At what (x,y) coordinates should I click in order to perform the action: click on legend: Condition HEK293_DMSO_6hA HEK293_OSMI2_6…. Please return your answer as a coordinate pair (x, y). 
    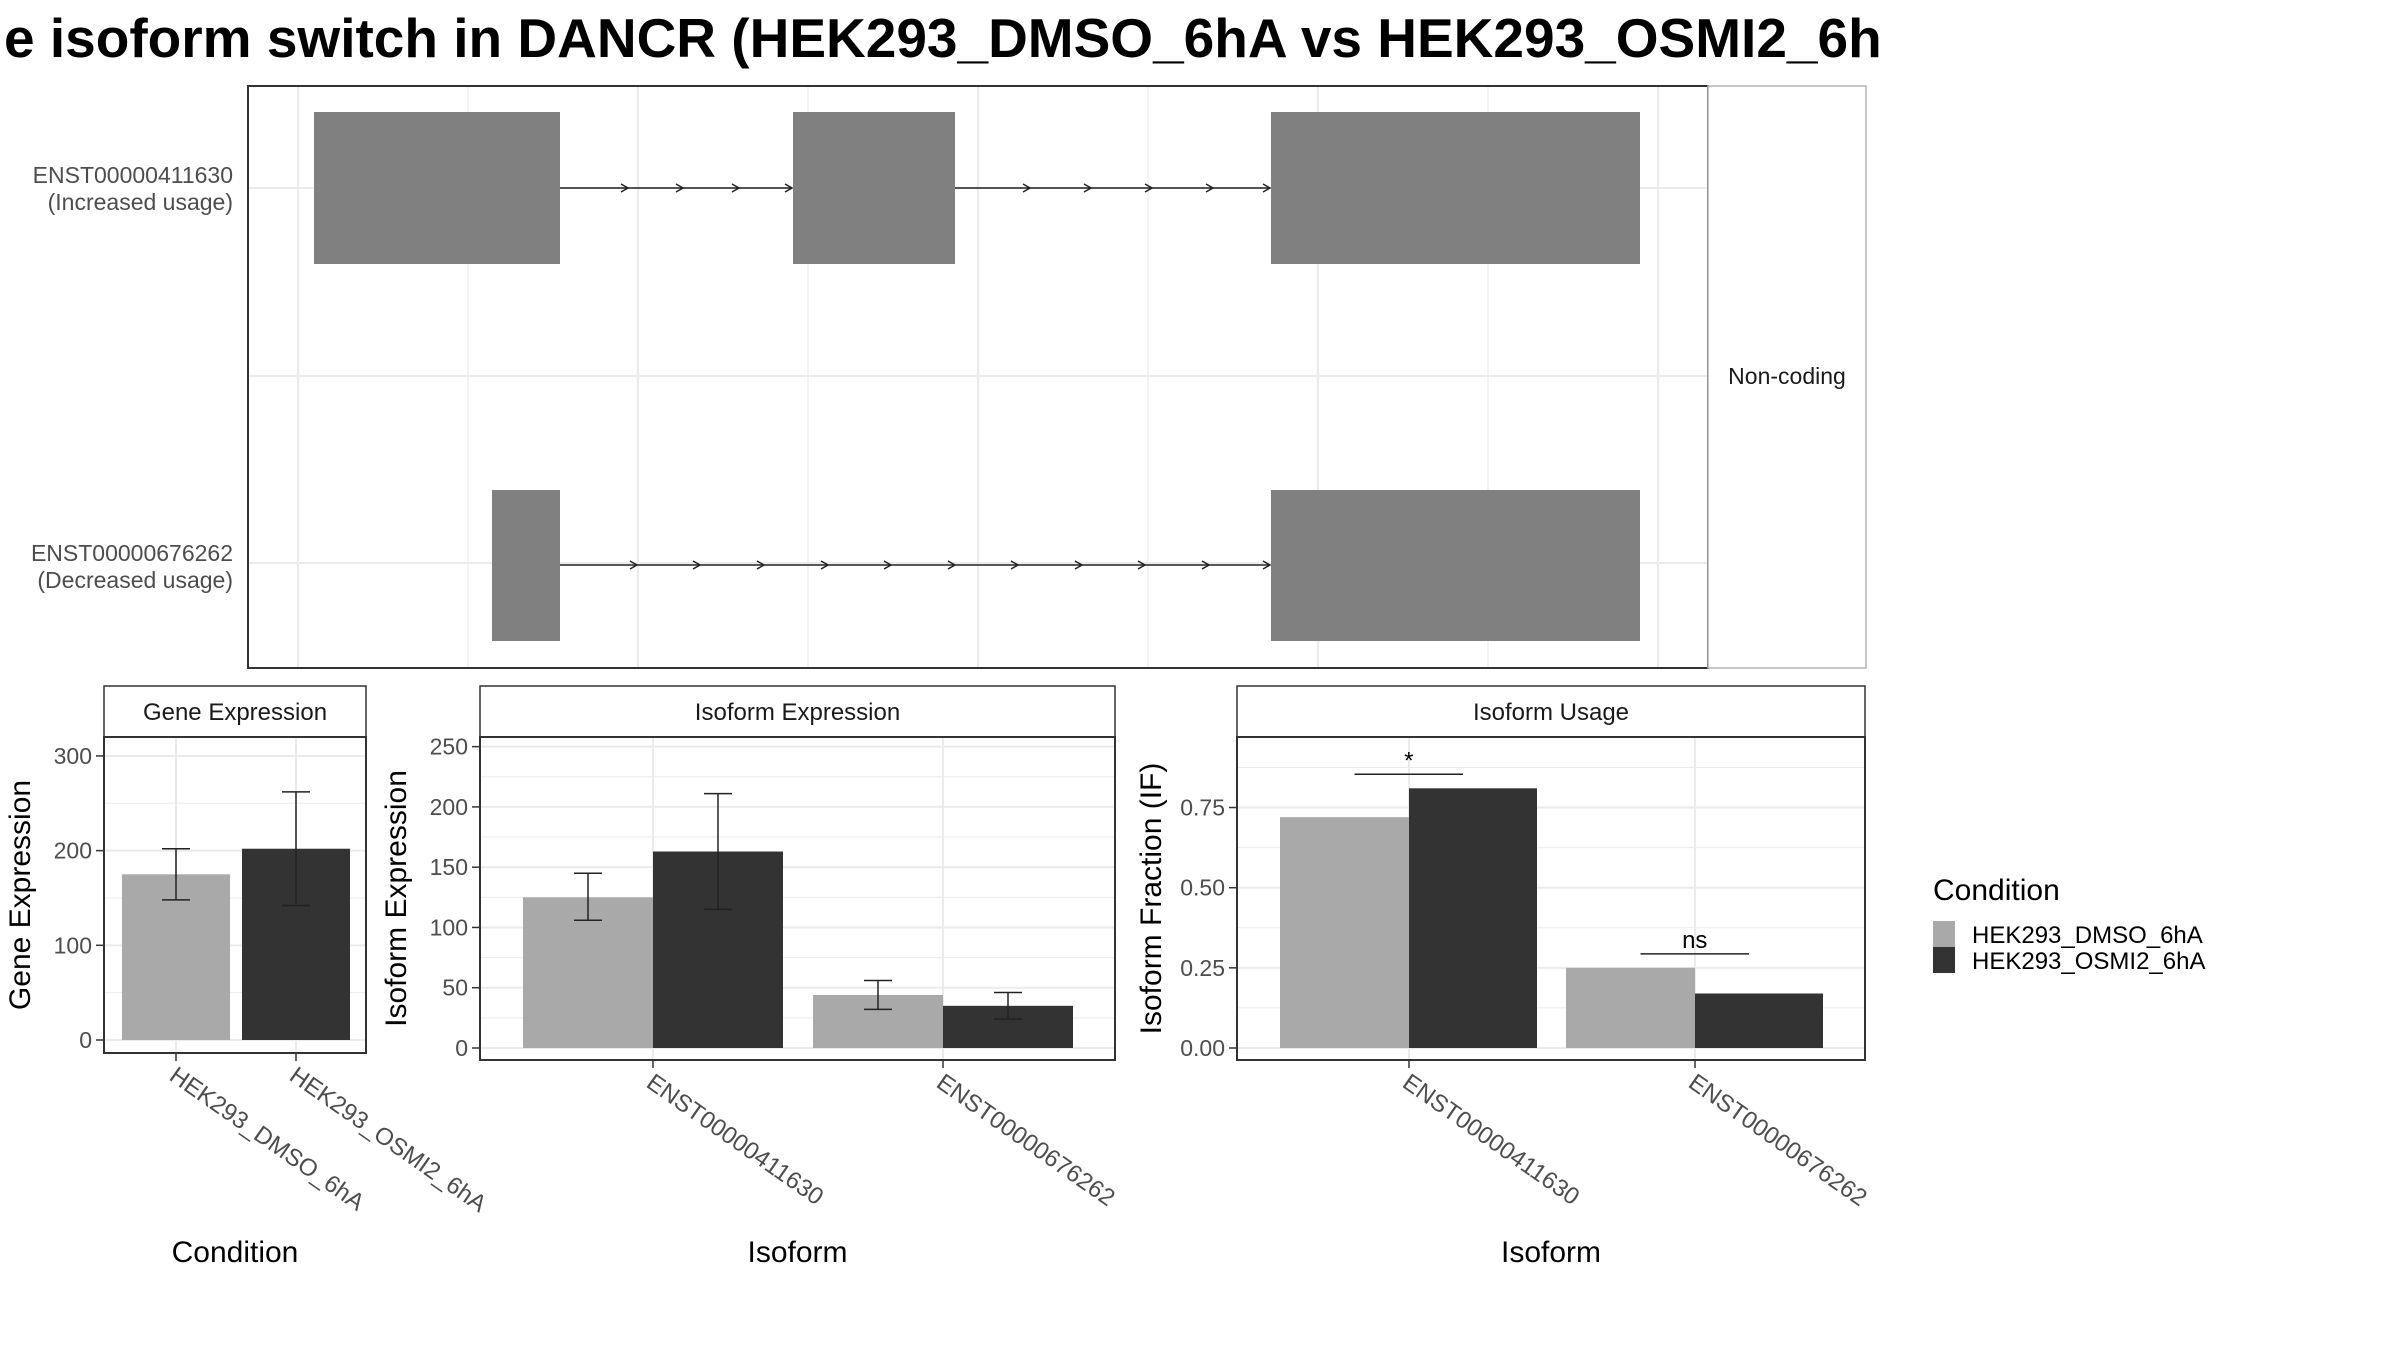
    Looking at the image, I should click on (2069, 924).